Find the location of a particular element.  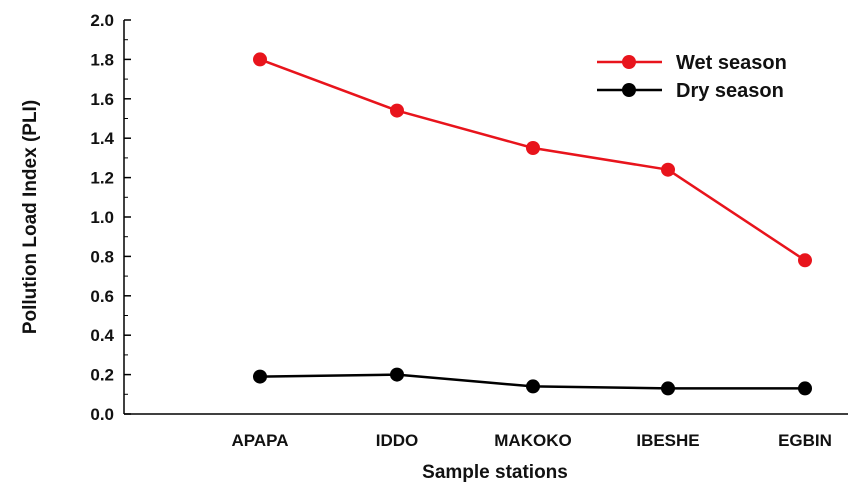

y-tick-label: 0.0 is located at coordinates (102, 414).